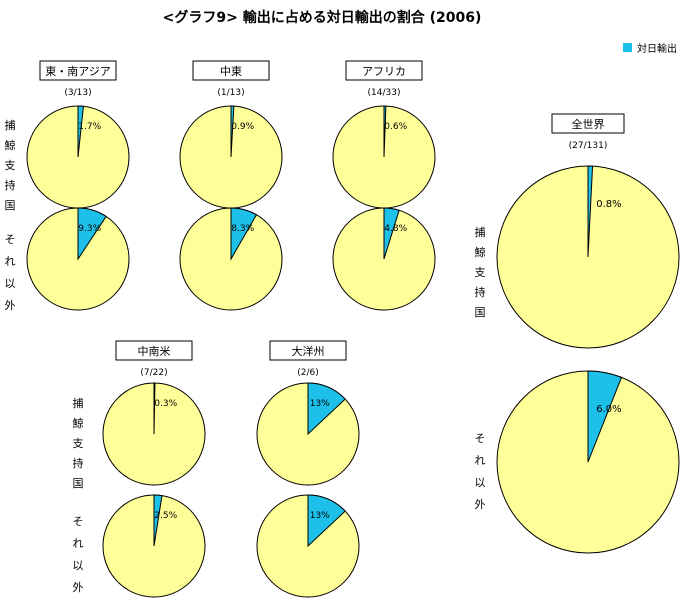 The width and height of the screenshot is (697, 606). I want to click on country-count: (27/131), so click(588, 146).